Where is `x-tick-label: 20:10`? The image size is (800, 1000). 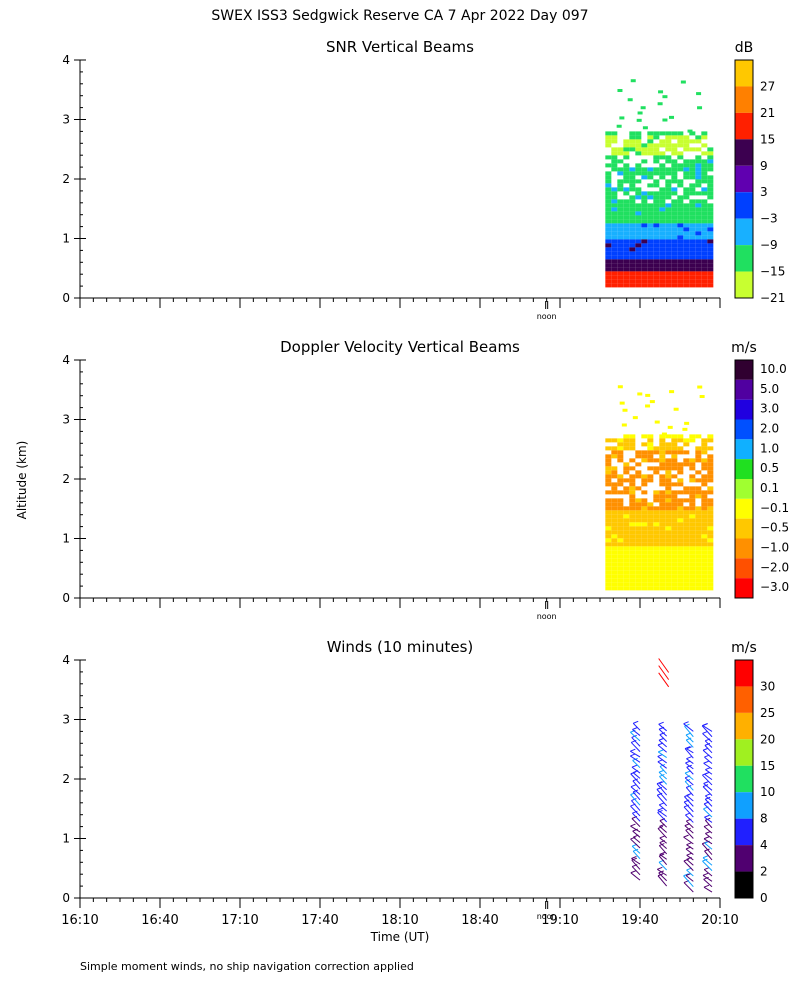 x-tick-label: 20:10 is located at coordinates (719, 920).